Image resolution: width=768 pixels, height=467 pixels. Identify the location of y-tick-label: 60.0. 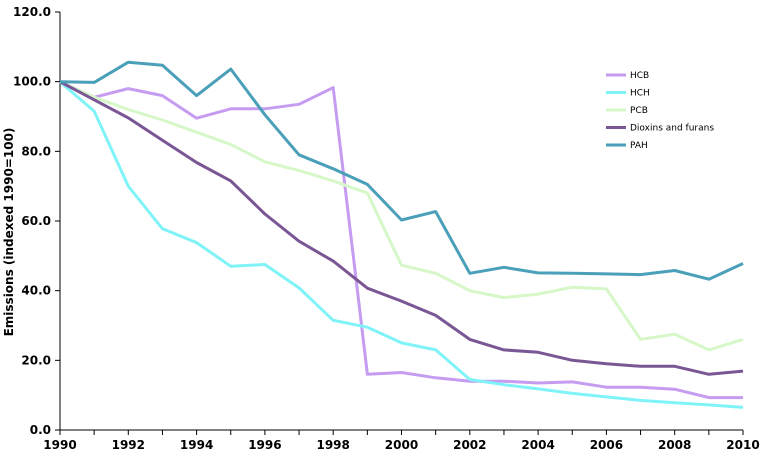
(36, 221).